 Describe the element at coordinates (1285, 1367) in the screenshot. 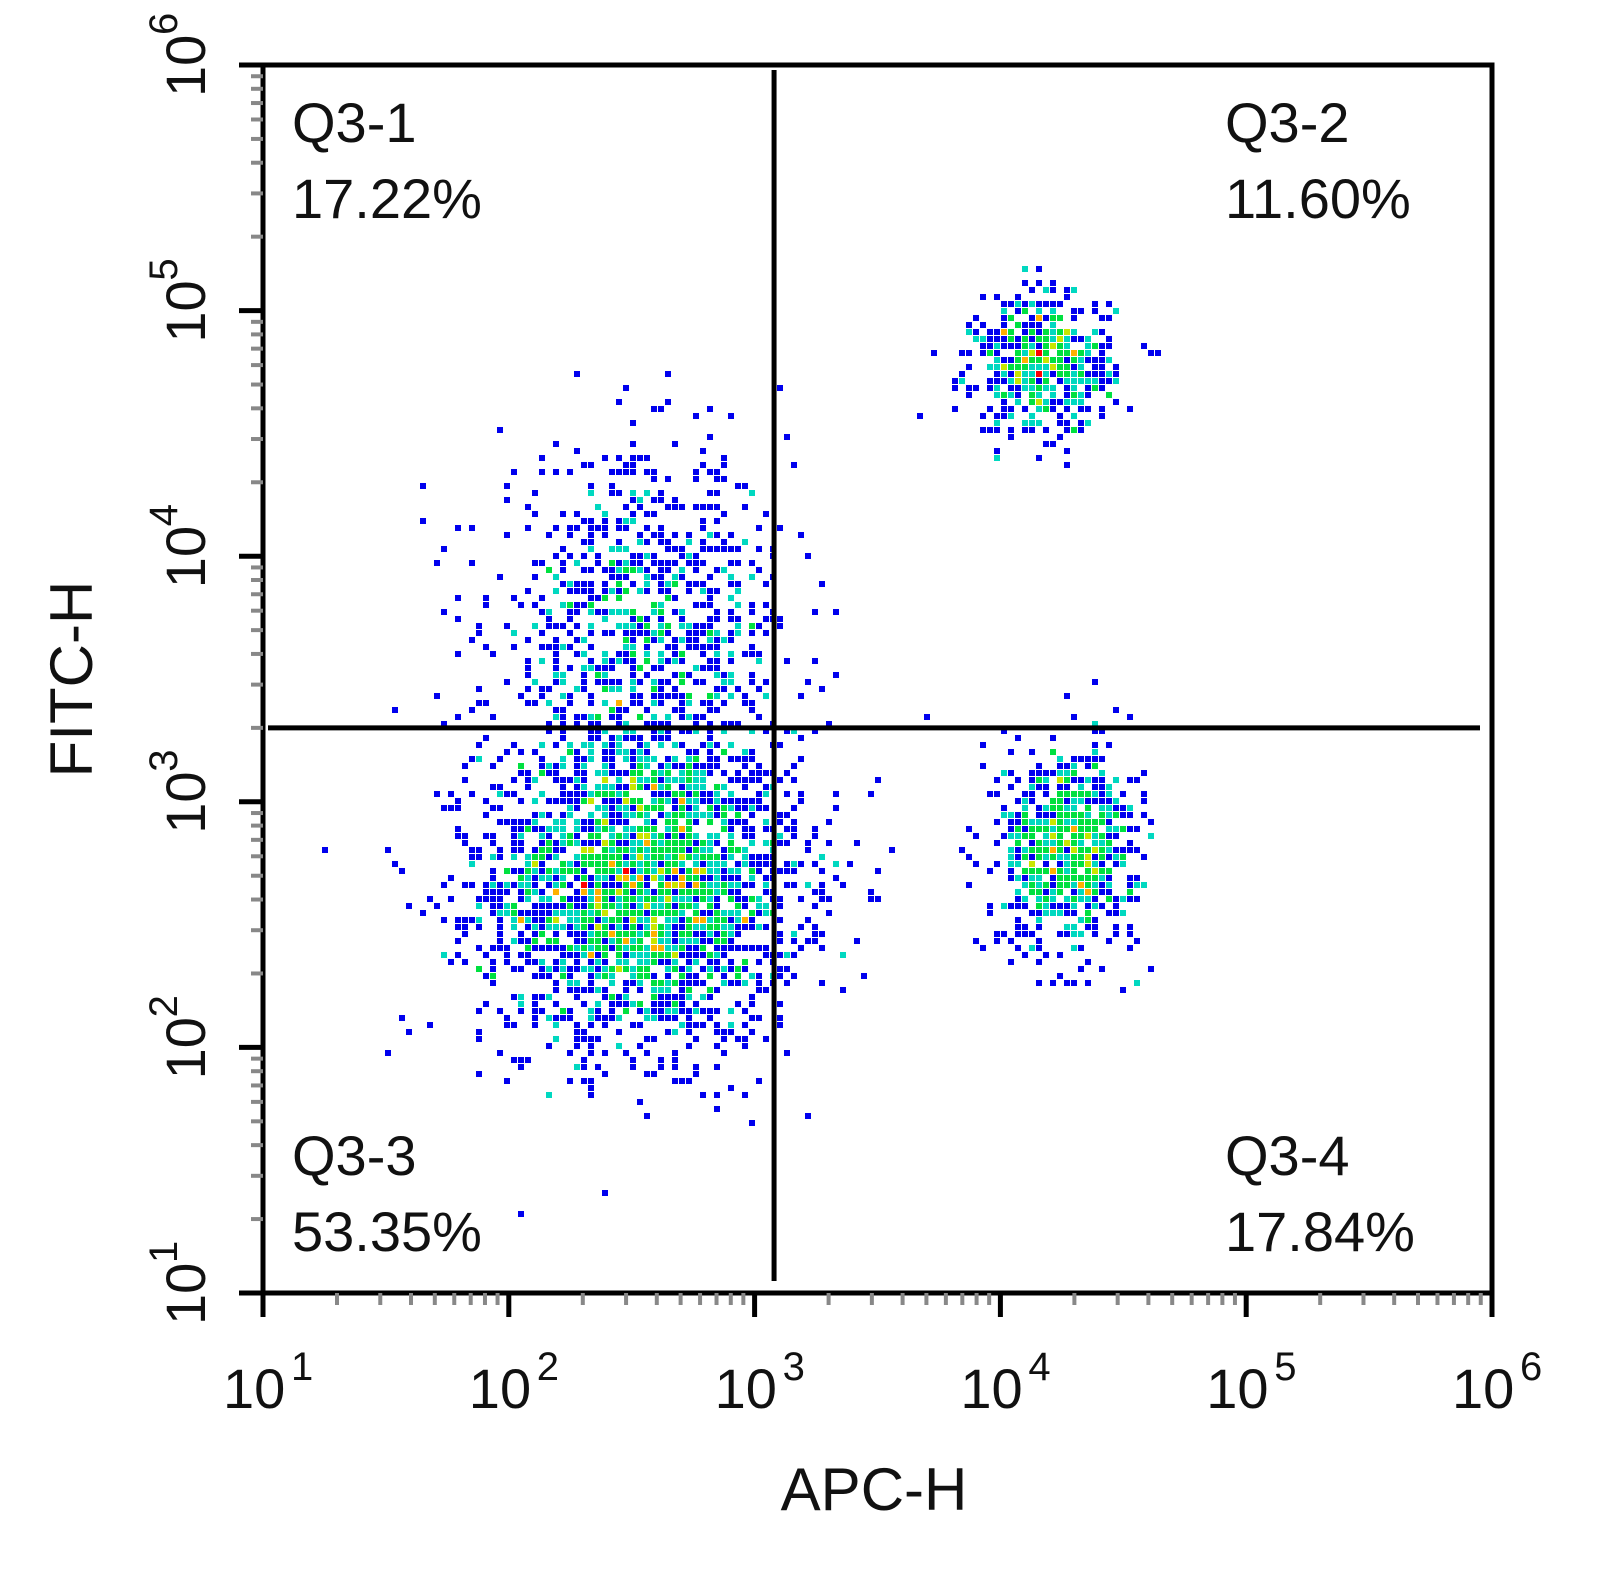

I see `x-tick-exponent: 5` at that location.